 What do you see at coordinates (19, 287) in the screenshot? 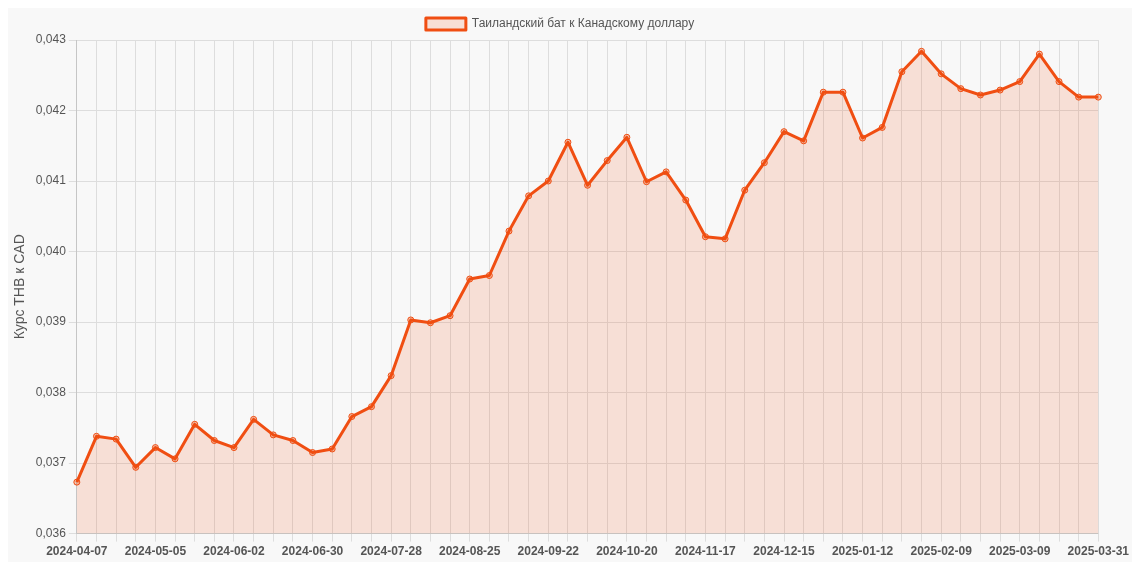
I see `y-axis-title: Курс THB к CAD` at bounding box center [19, 287].